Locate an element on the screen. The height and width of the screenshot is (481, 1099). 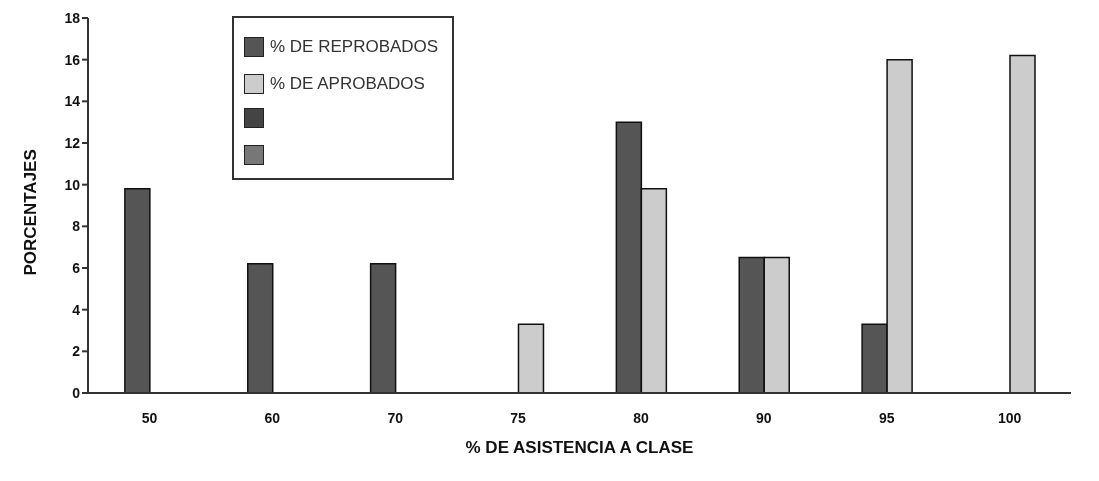
x-tick-label: 95 is located at coordinates (886, 417).